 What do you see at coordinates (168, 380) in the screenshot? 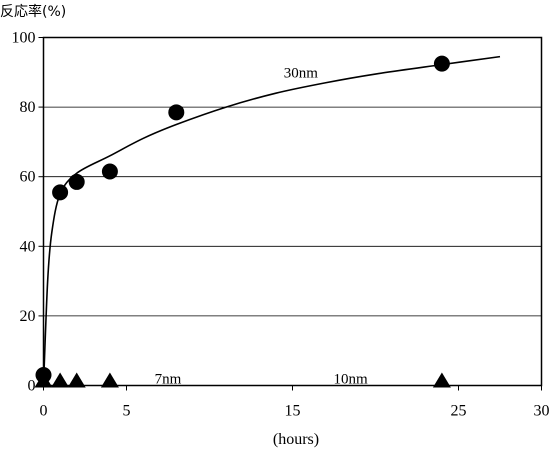
I see `series-label-7nm: 7nm` at bounding box center [168, 380].